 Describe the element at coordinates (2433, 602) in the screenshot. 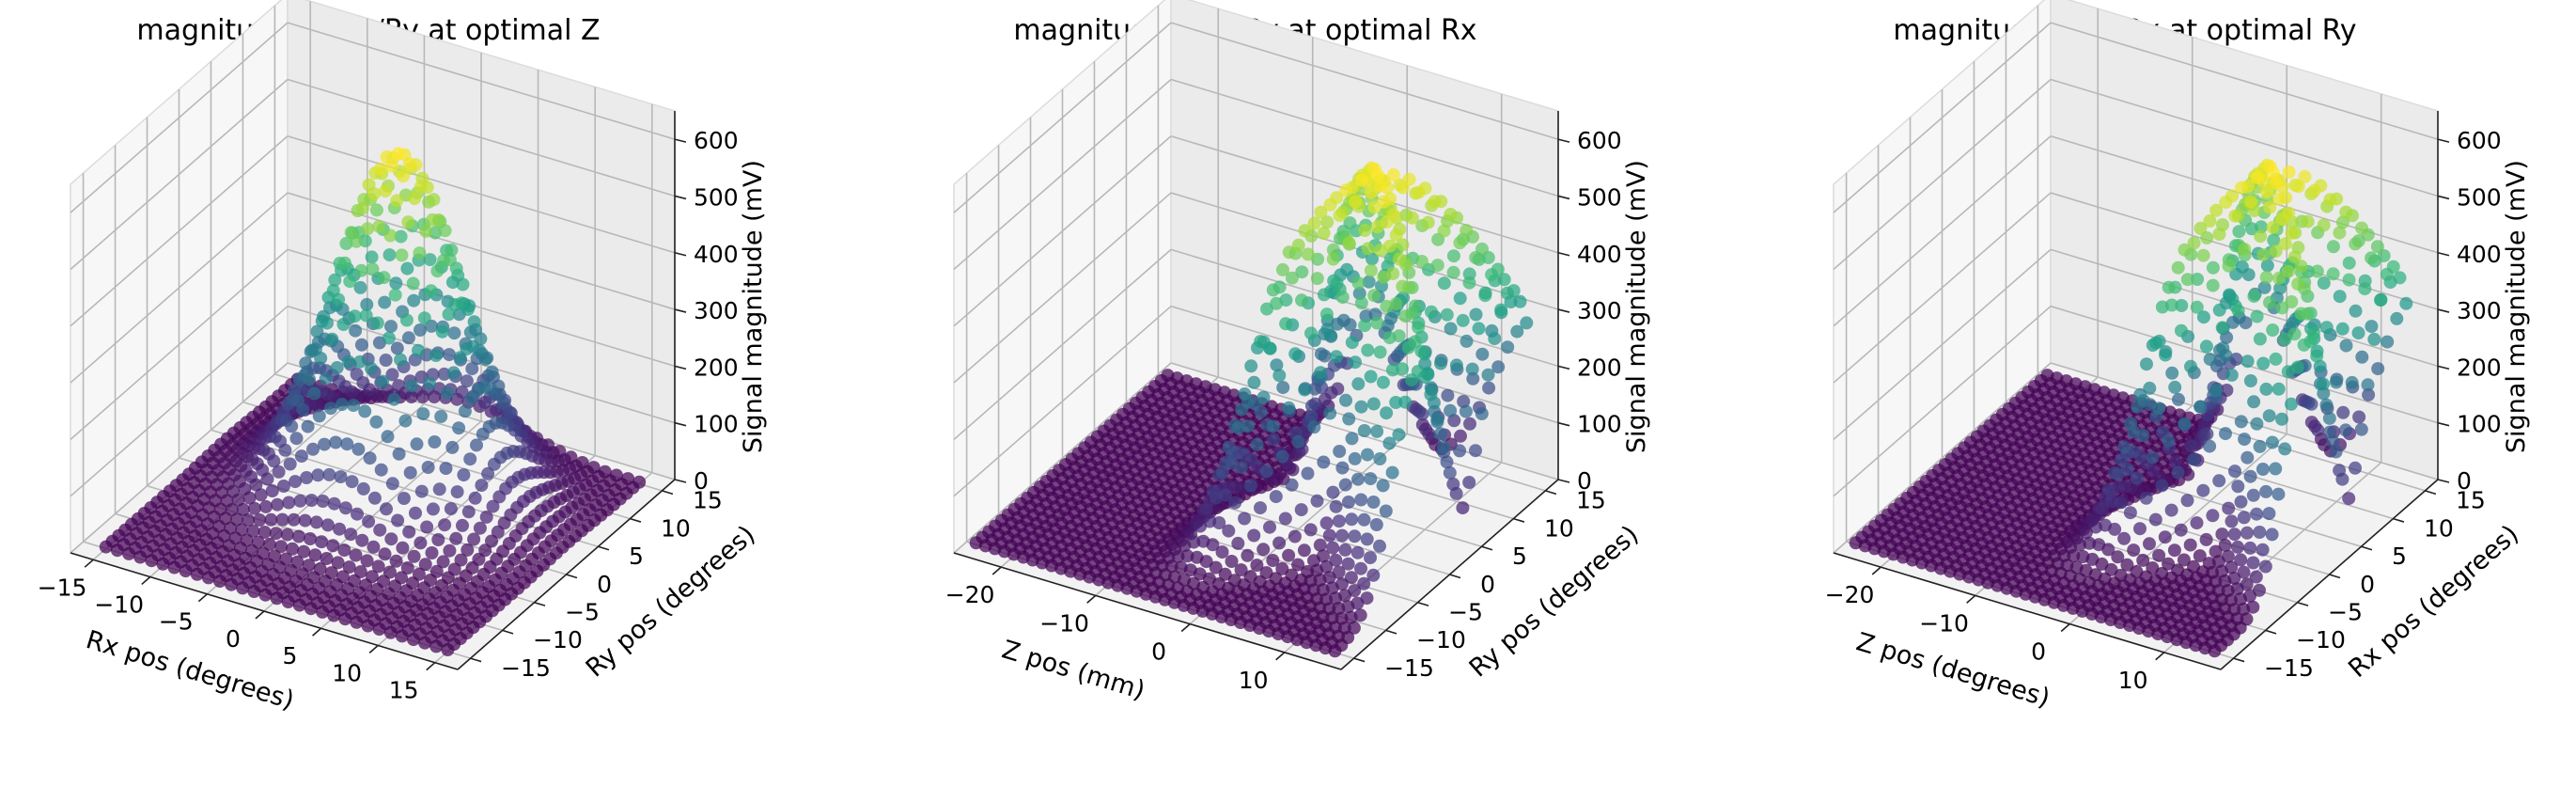

I see `y-axis-label: Rx pos (degrees)` at that location.